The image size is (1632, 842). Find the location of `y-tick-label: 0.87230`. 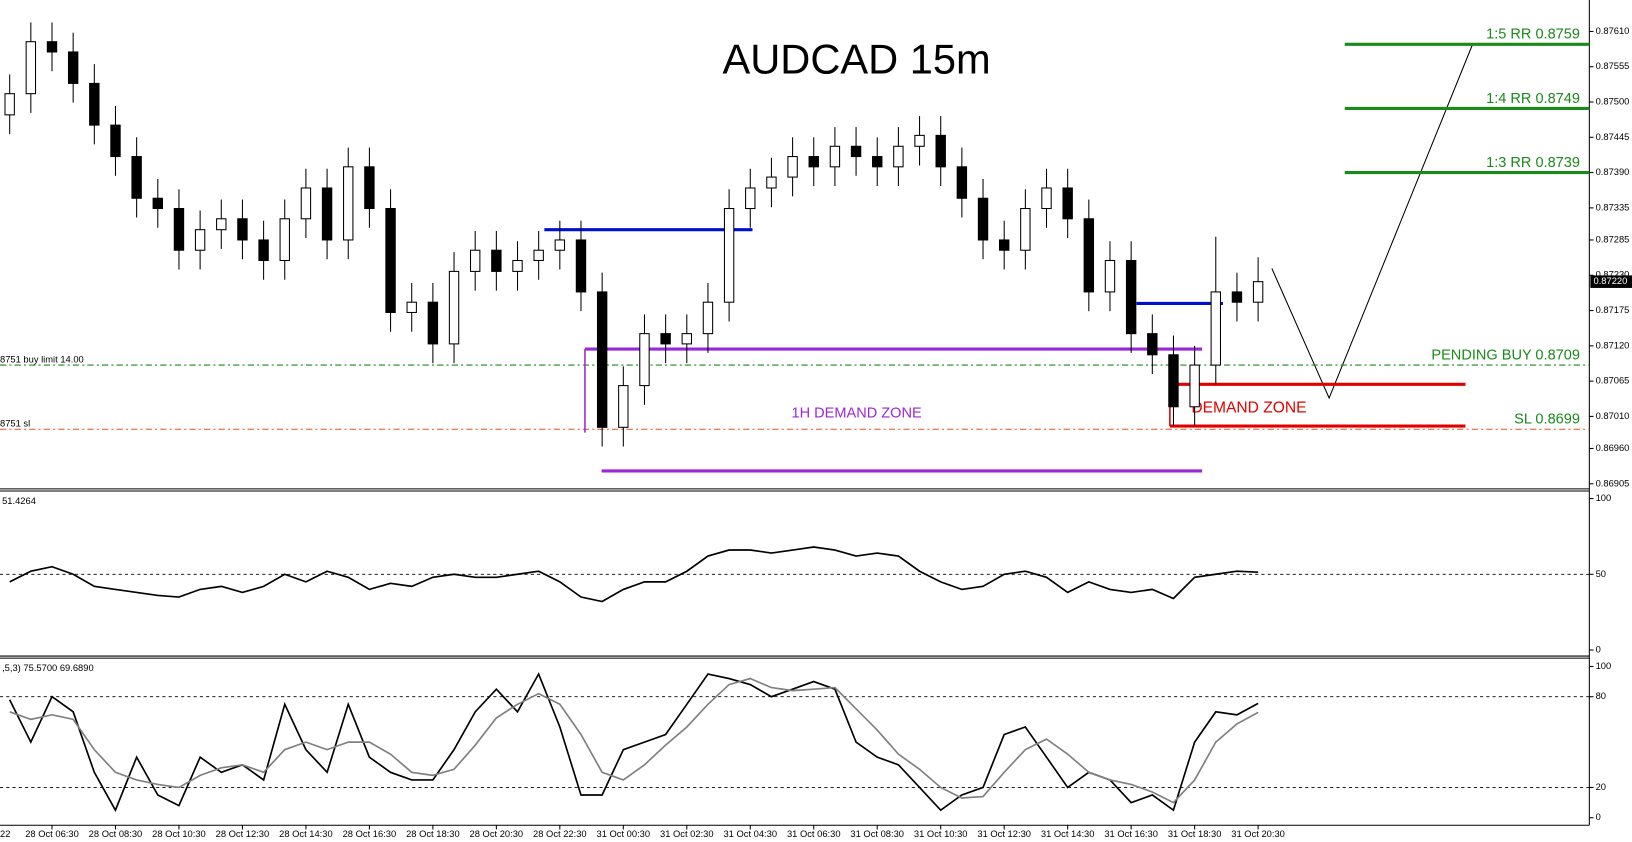

y-tick-label: 0.87230 is located at coordinates (1613, 275).